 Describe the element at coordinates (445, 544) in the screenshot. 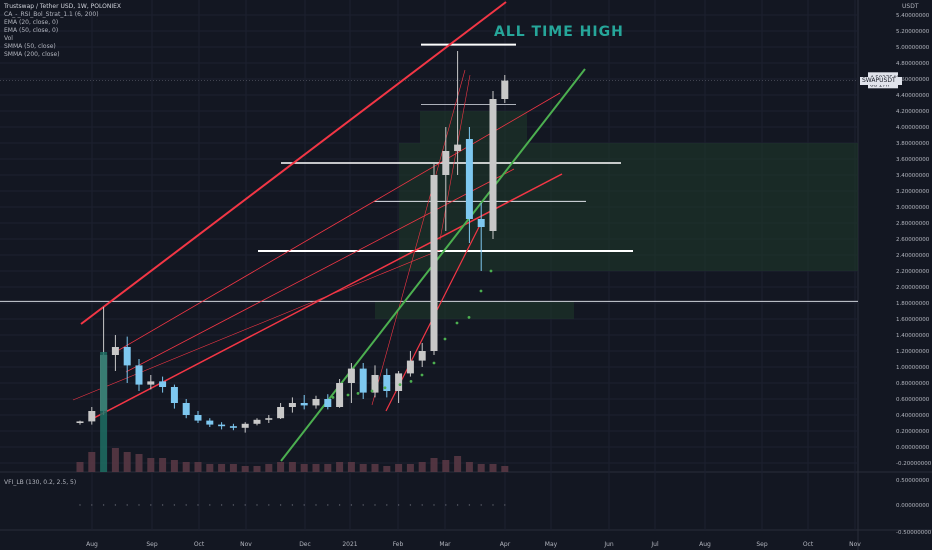

I see `x-tick-label: Mar` at that location.